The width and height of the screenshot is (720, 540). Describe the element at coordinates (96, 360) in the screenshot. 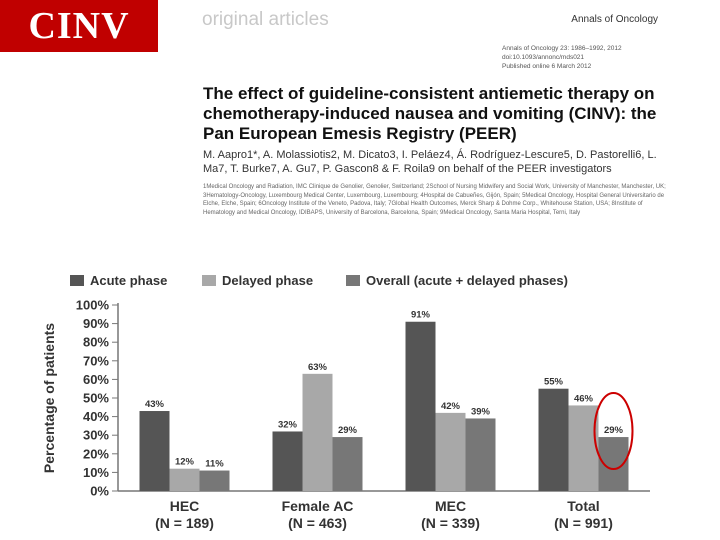

I see `y-tick-label: 70%` at that location.